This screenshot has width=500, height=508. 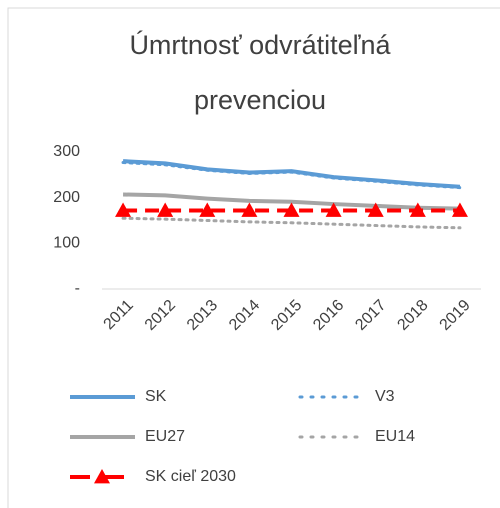 I want to click on legend-label: SK cieľ 2030, so click(x=190, y=476).